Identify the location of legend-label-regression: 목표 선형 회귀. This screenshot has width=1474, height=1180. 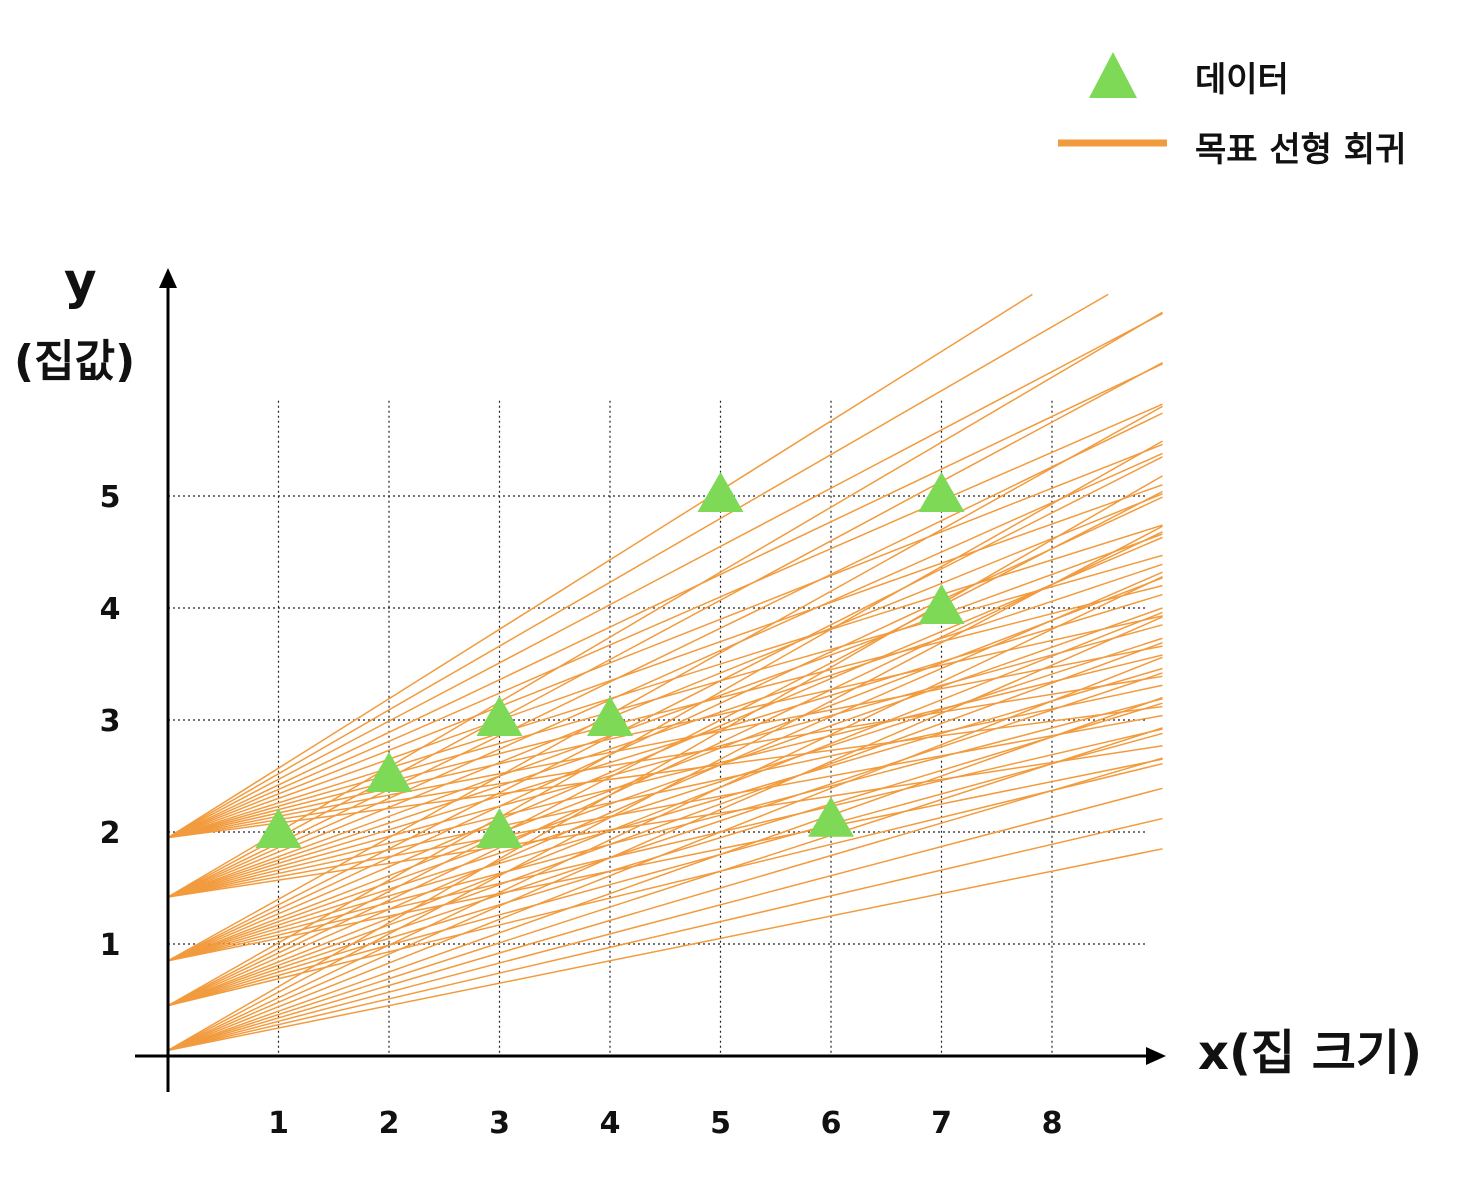
(1301, 150).